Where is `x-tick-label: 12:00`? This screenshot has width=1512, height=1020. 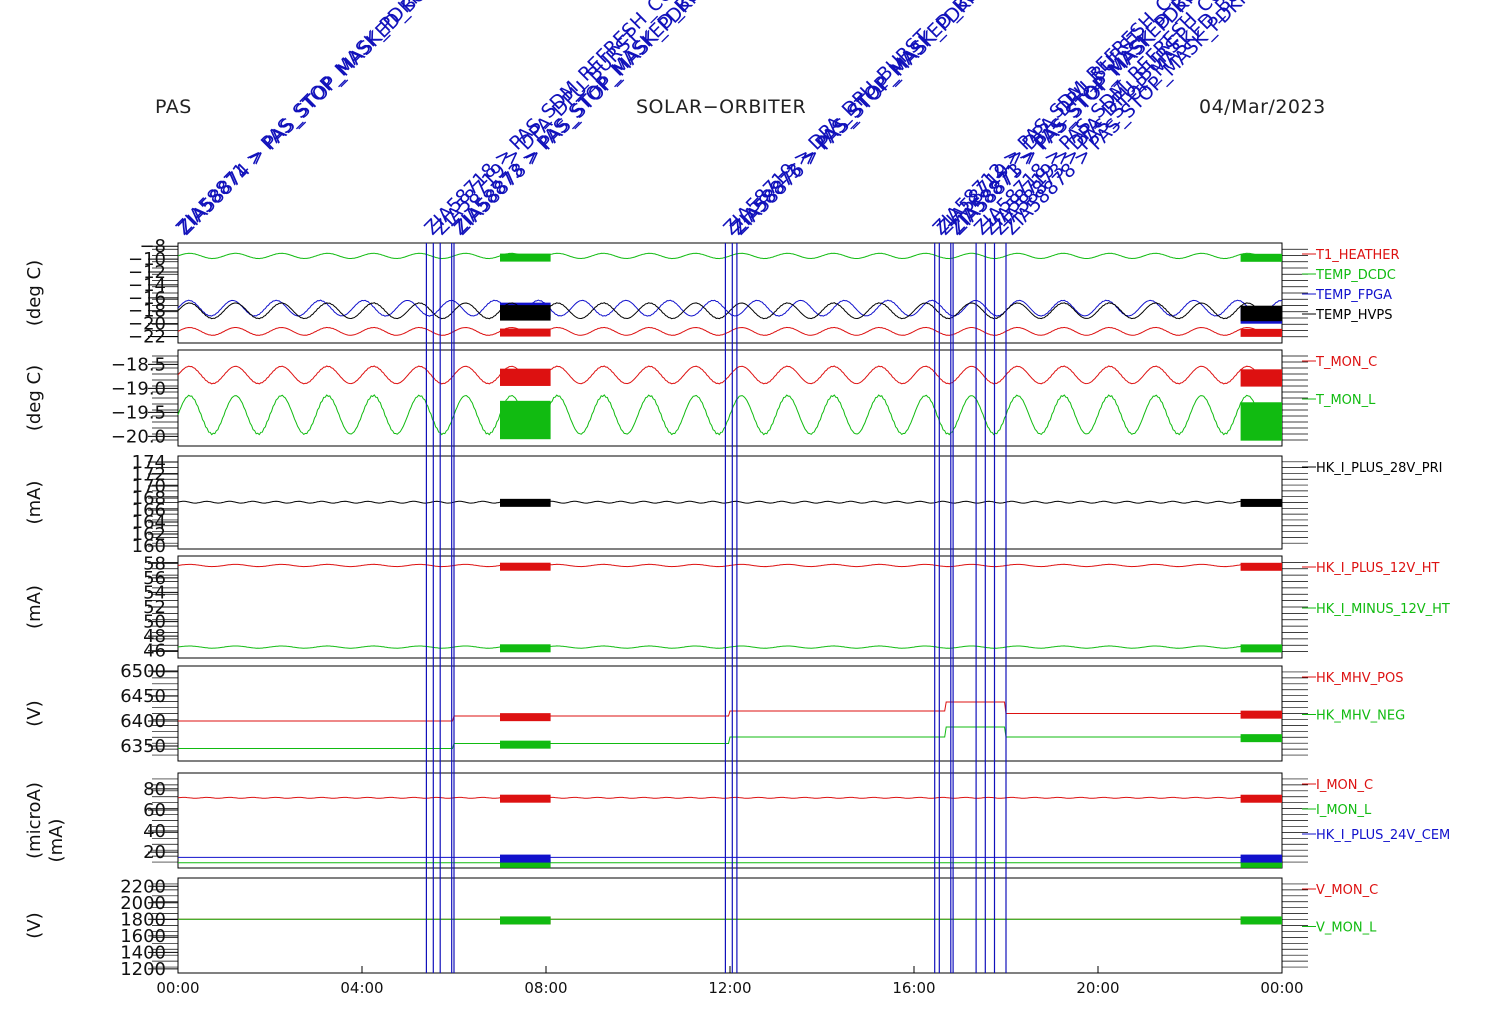 x-tick-label: 12:00 is located at coordinates (729, 988).